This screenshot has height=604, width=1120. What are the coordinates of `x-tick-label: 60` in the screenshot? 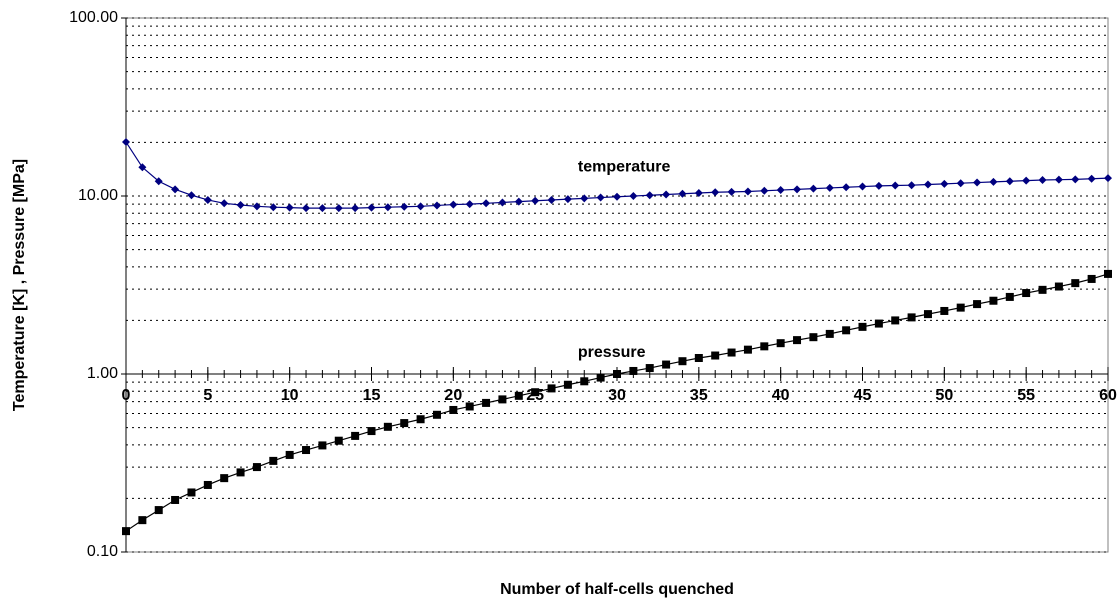 It's located at (1108, 395).